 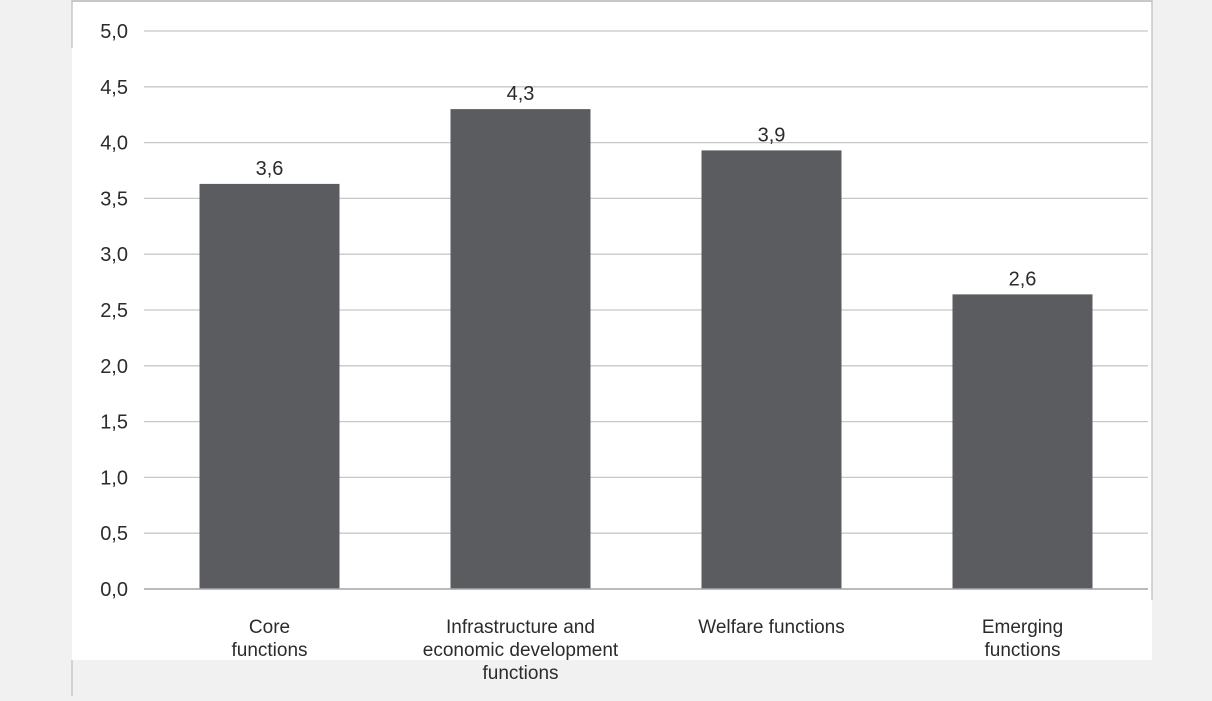 I want to click on y-tick-label: 1,5, so click(x=114, y=423).